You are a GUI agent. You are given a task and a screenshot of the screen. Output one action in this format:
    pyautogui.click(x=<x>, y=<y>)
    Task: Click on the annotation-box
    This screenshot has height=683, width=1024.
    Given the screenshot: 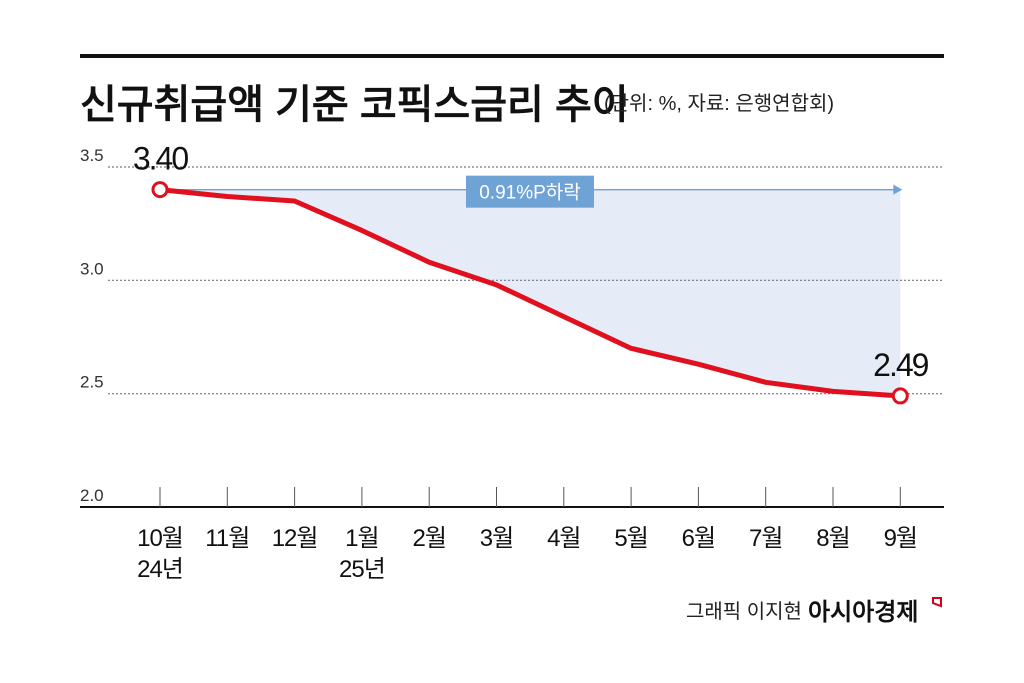 What is the action you would take?
    pyautogui.click(x=530, y=191)
    